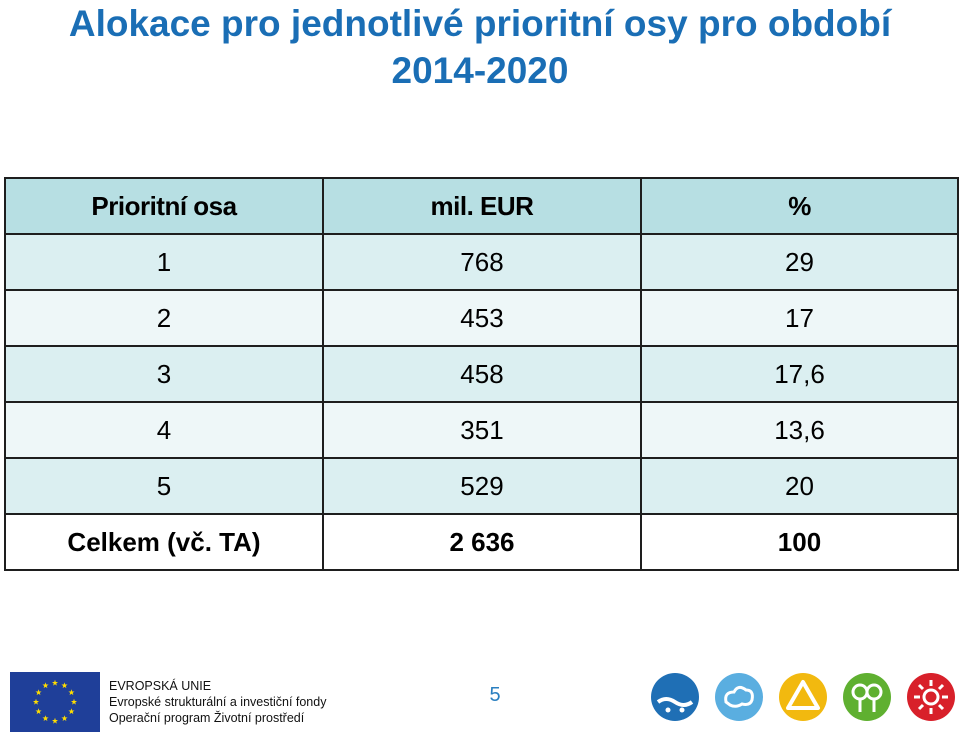  I want to click on cell-axis: 5, so click(164, 486).